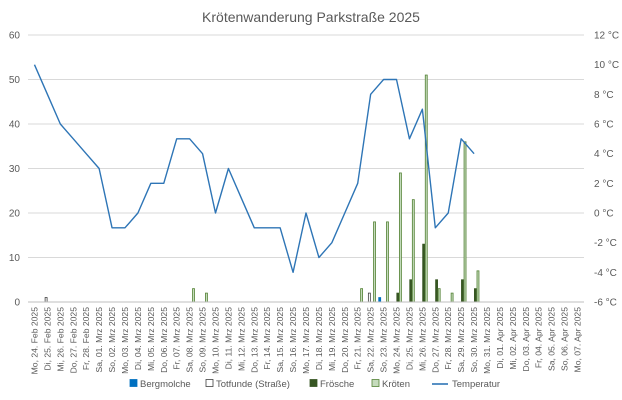 The height and width of the screenshot is (400, 622). What do you see at coordinates (151, 339) in the screenshot?
I see `x-tick-label: Mi, 05. Mrz 2025` at bounding box center [151, 339].